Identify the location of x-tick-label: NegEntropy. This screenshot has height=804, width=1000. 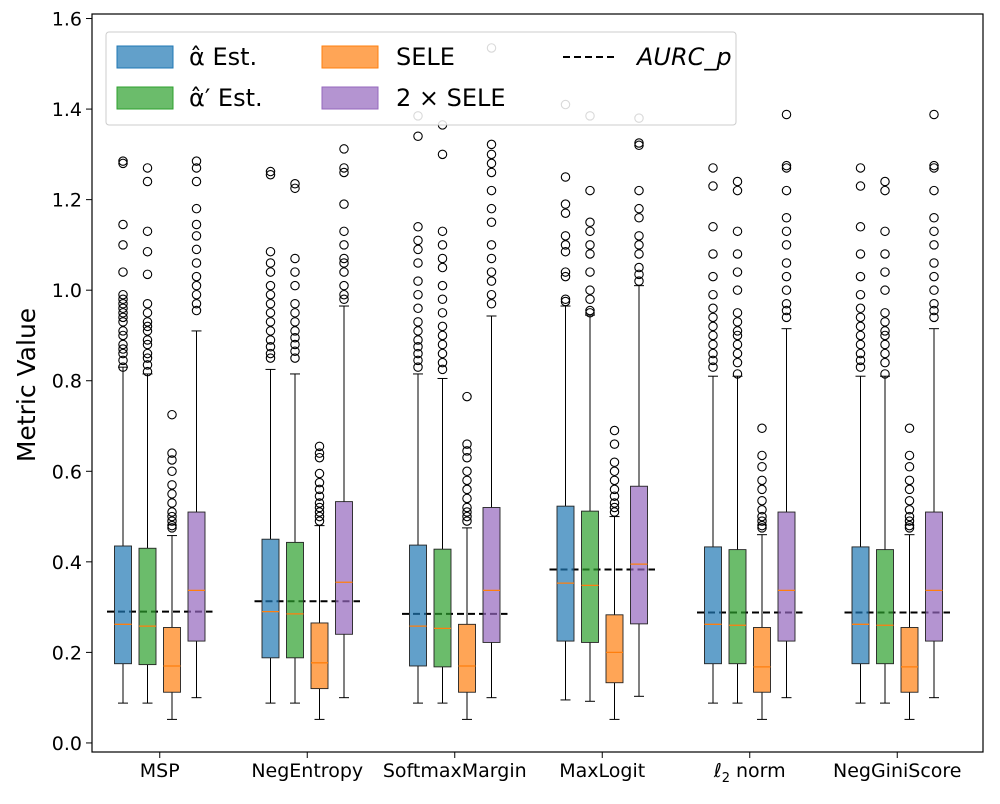
(307, 771).